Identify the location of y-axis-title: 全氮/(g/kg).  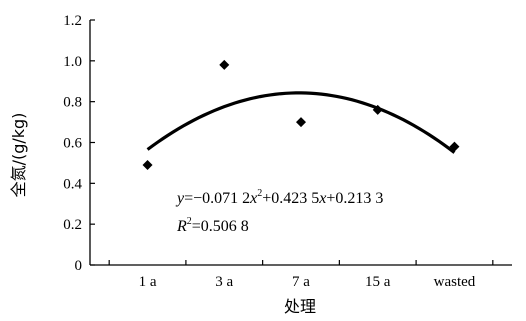
(18, 155).